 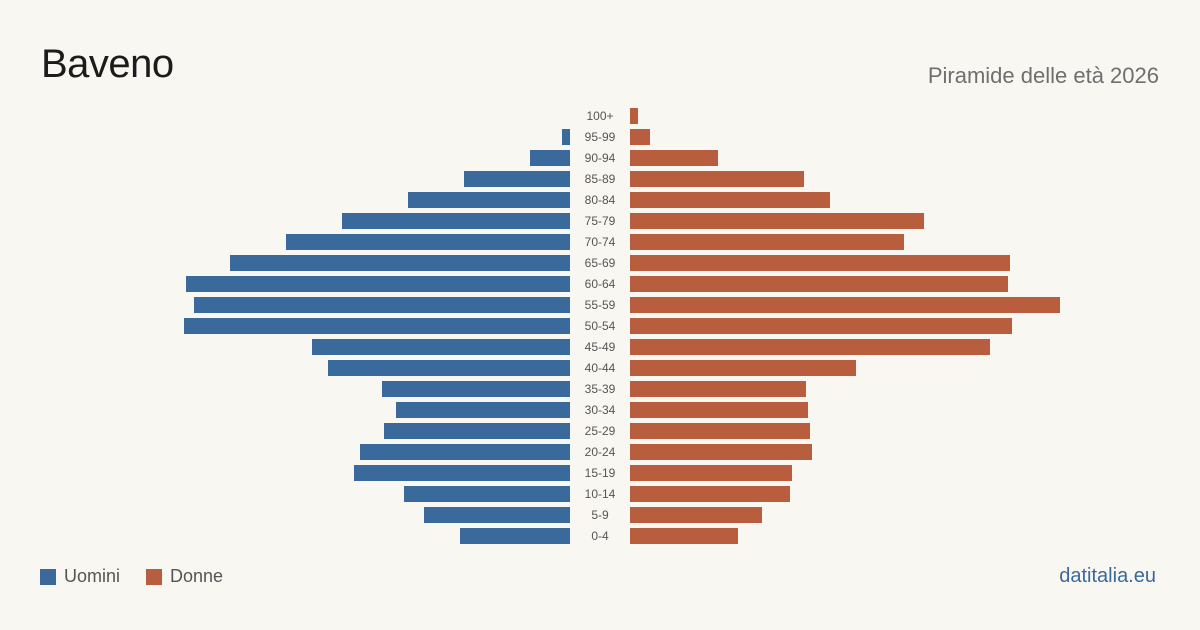 What do you see at coordinates (600, 158) in the screenshot?
I see `age-label-90-94: 90-94` at bounding box center [600, 158].